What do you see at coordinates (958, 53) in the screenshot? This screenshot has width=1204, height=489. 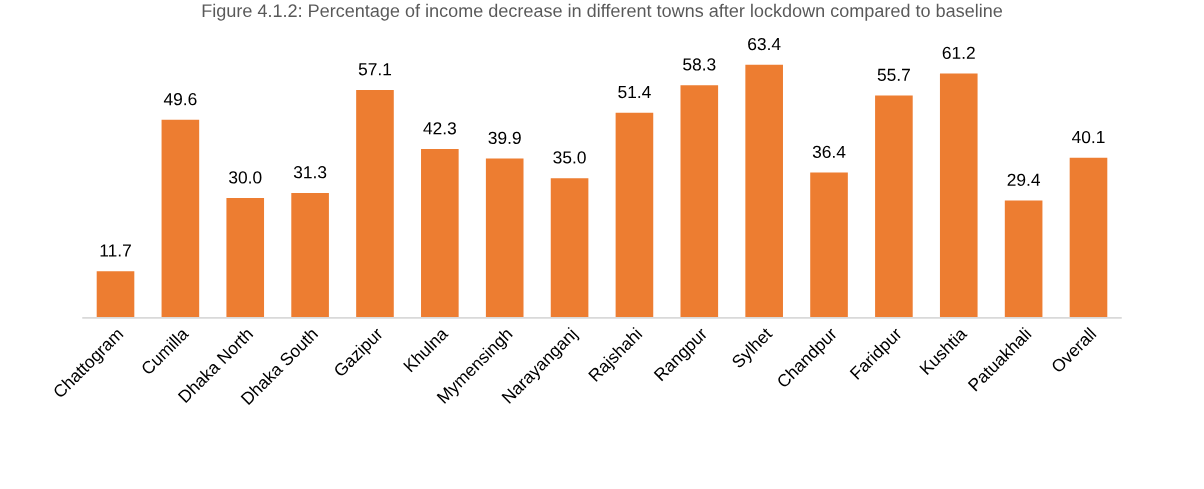 I see `data-label: 61.2` at bounding box center [958, 53].